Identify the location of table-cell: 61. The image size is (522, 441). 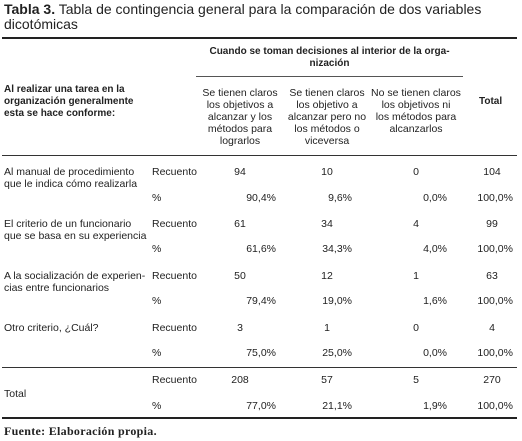
(240, 224).